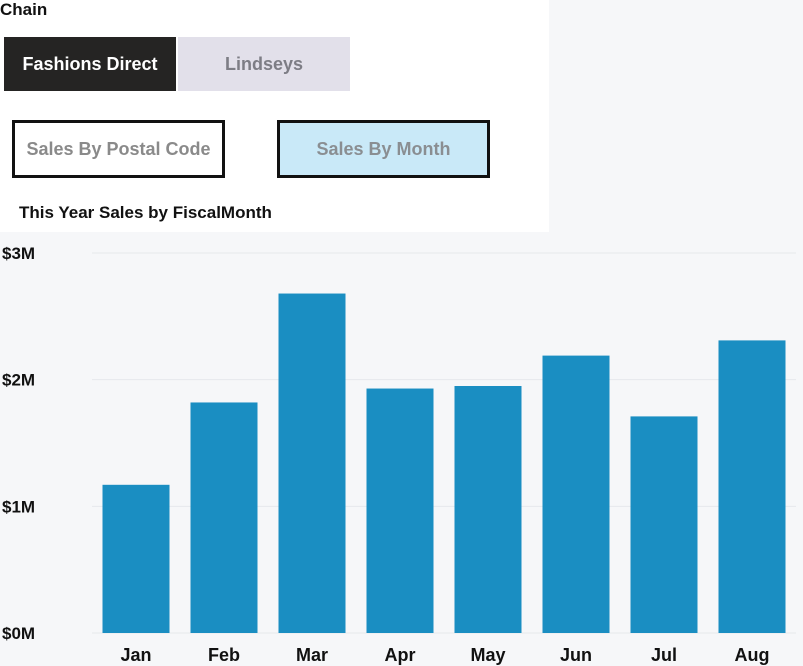 The height and width of the screenshot is (666, 803). Describe the element at coordinates (312, 463) in the screenshot. I see `bar-mar` at that location.